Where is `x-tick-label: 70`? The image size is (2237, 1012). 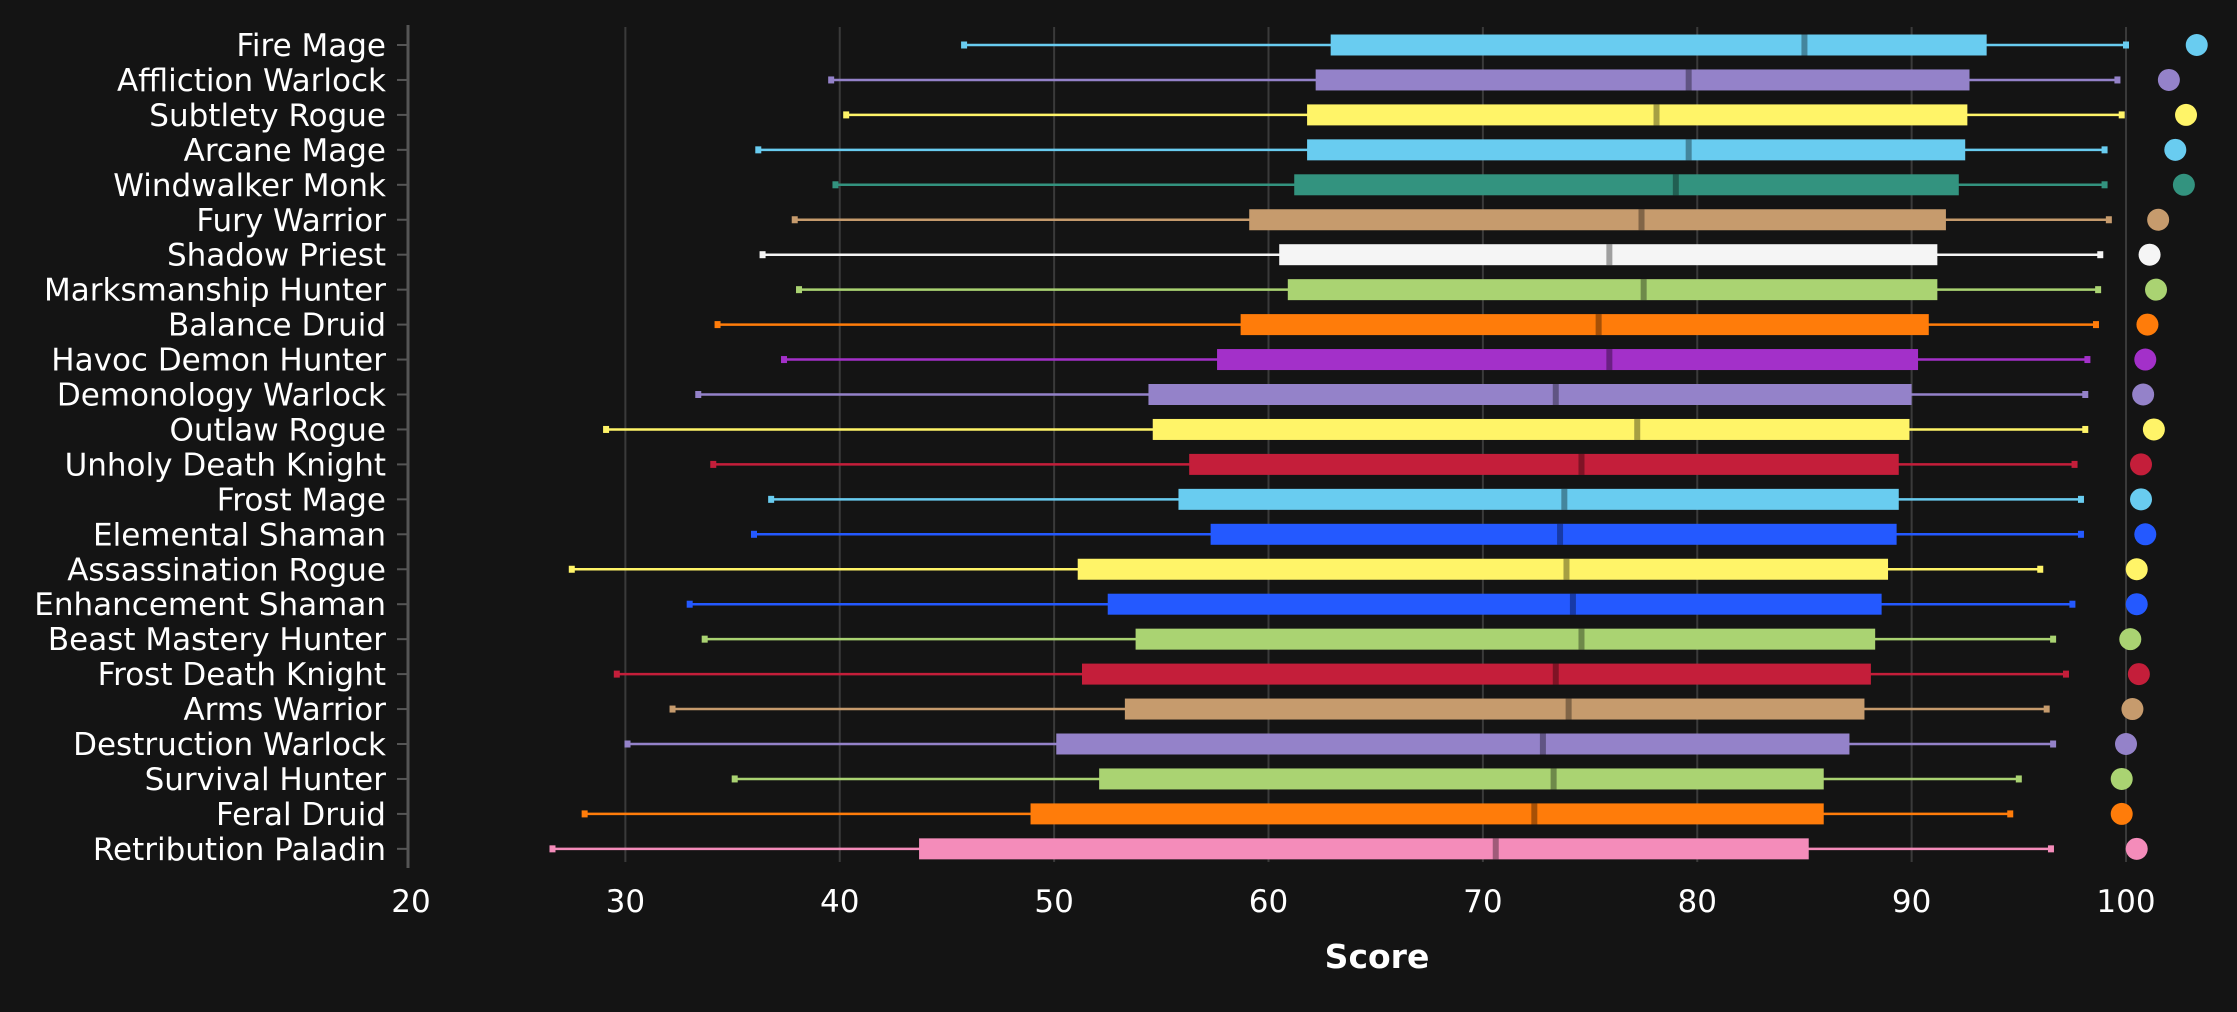 x-tick-label: 70 is located at coordinates (1482, 902).